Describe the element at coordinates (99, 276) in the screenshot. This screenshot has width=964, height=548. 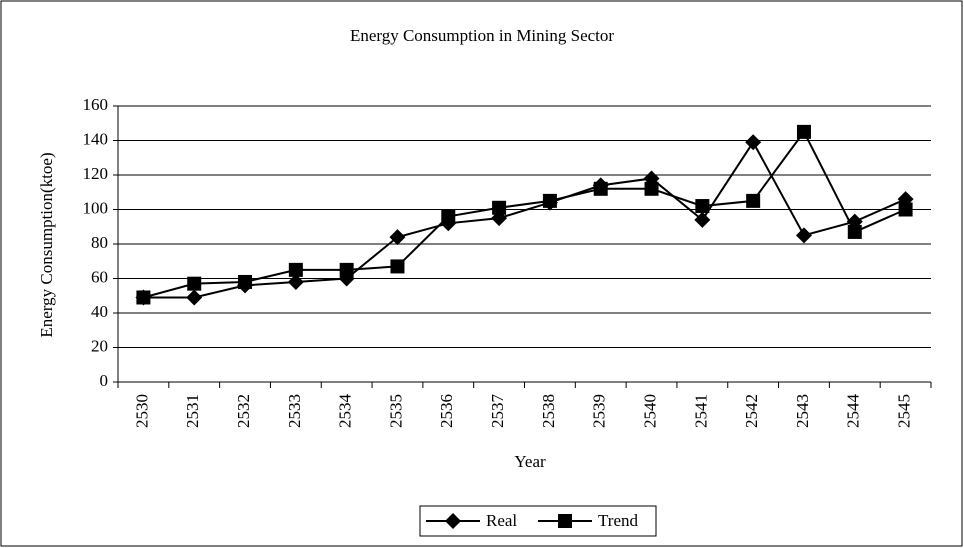
I see `y-tick-label: 60` at that location.